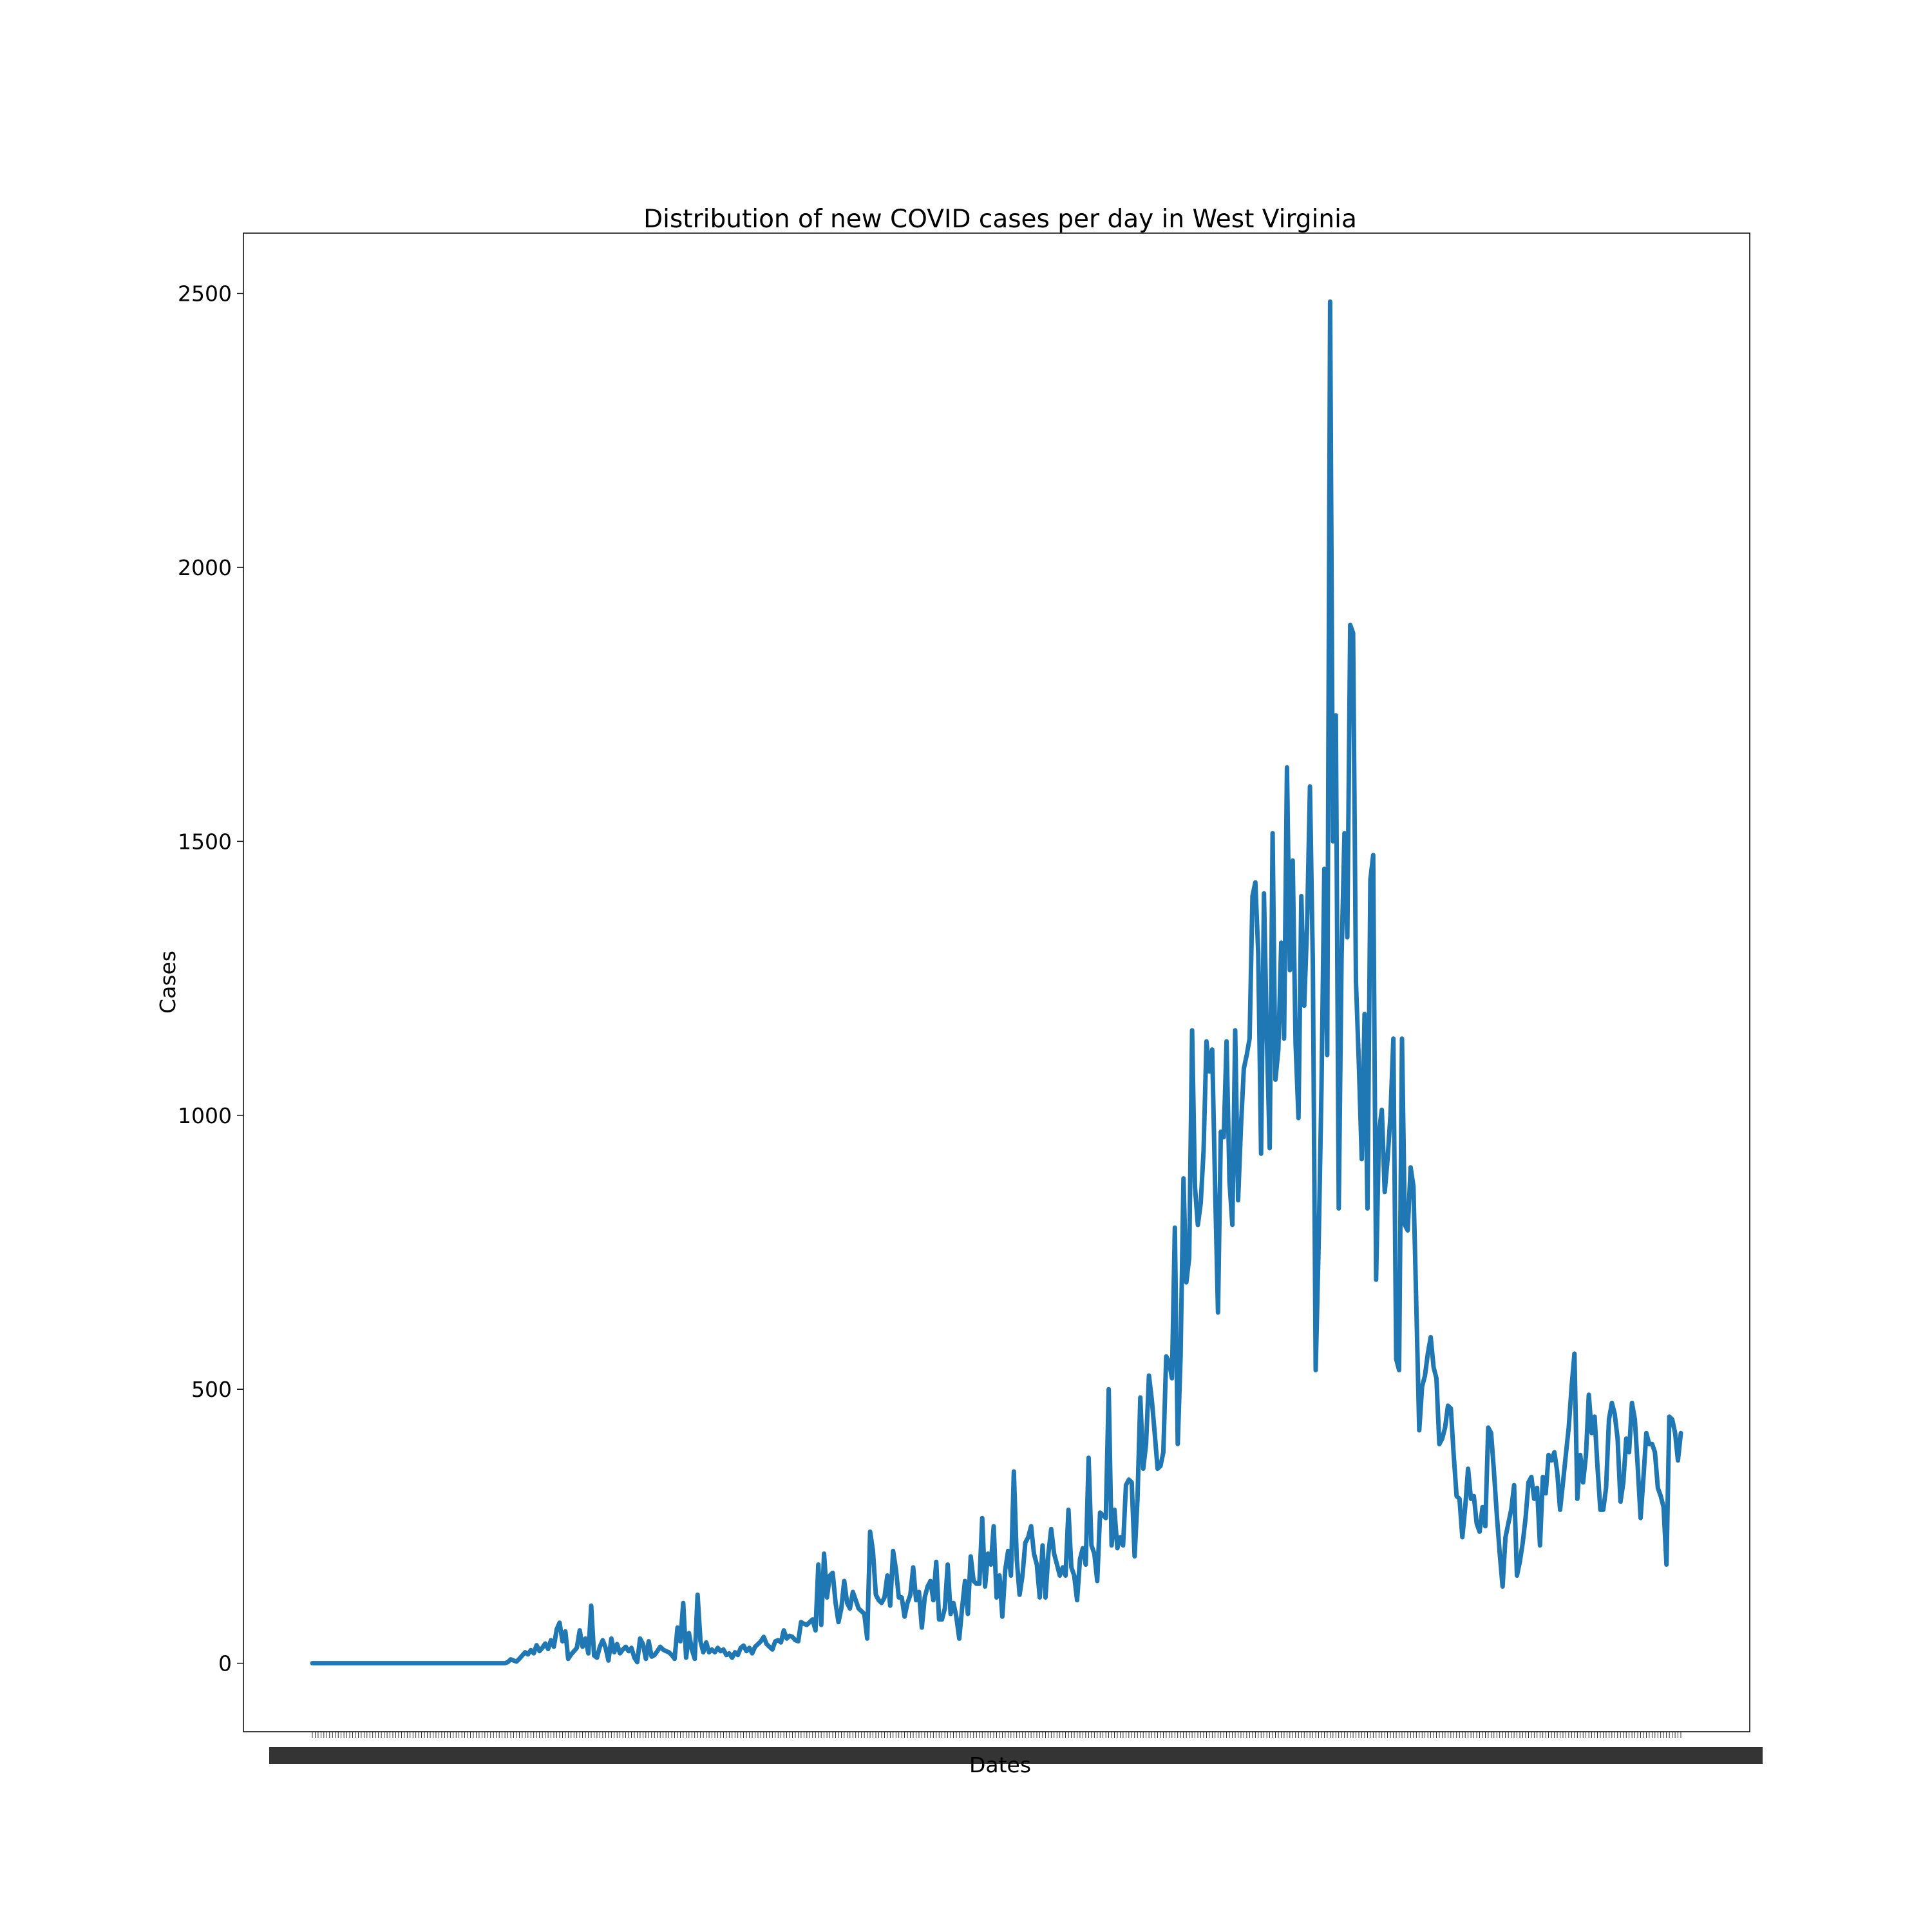  I want to click on x-tick-labels-overlap, so click(1016, 1756).